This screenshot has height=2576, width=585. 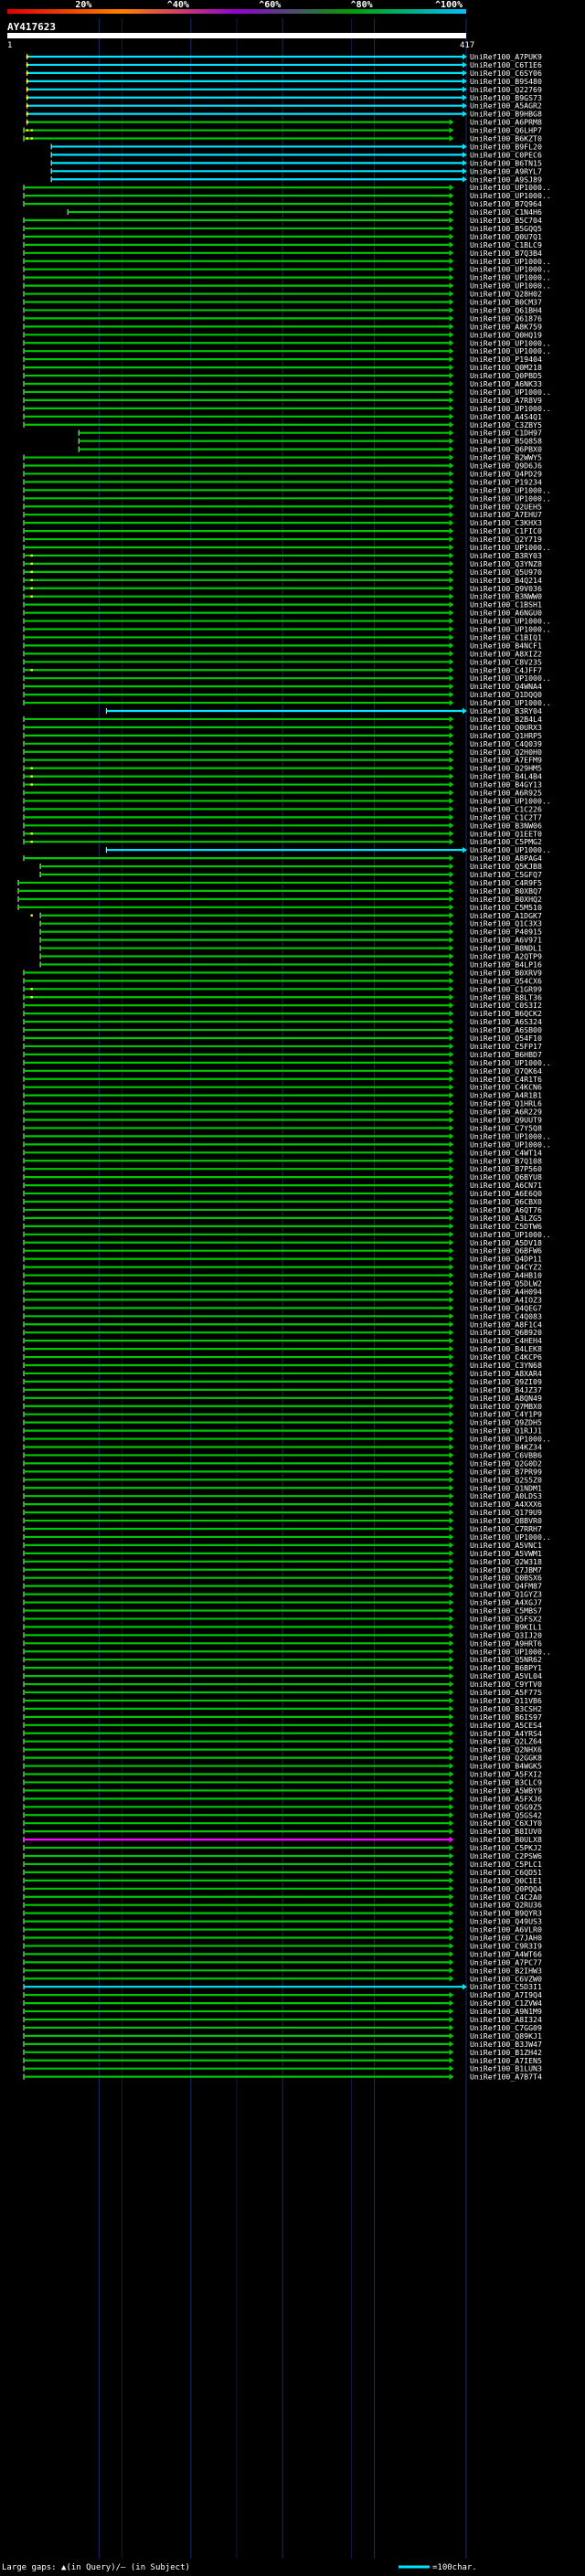 What do you see at coordinates (506, 1389) in the screenshot?
I see `hit-label: UniRef100_B4JZ37` at bounding box center [506, 1389].